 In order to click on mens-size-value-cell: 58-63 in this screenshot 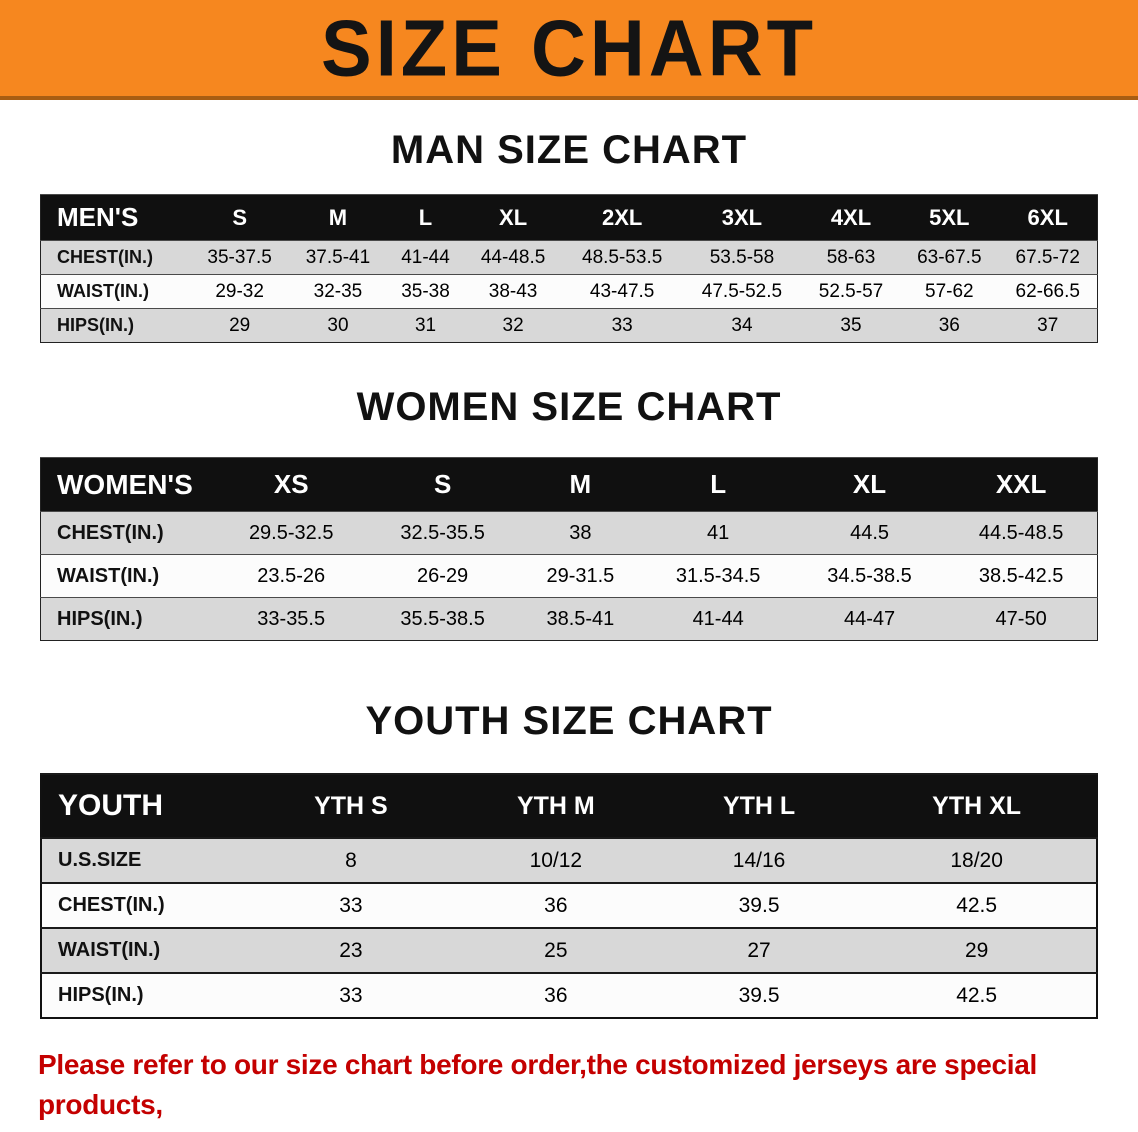, I will do `click(851, 257)`.